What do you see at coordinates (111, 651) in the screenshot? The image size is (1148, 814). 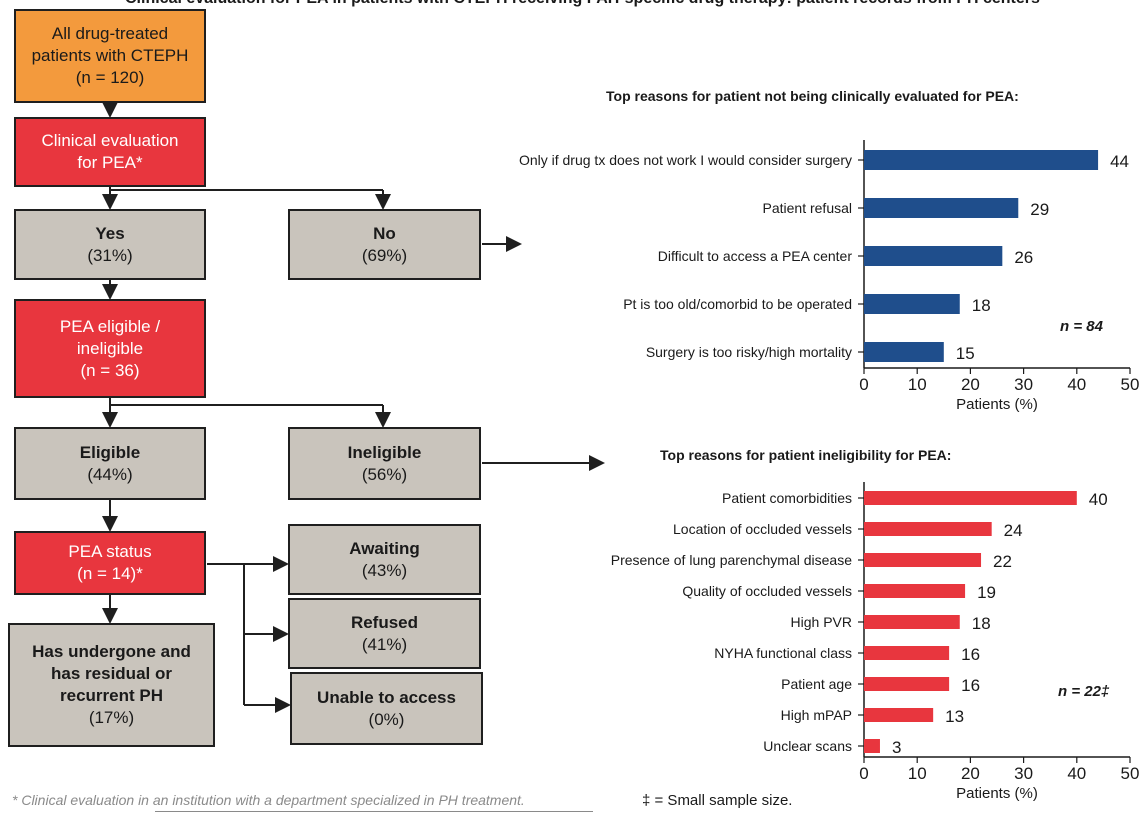 I see `undergone-line1: Has undergone and` at bounding box center [111, 651].